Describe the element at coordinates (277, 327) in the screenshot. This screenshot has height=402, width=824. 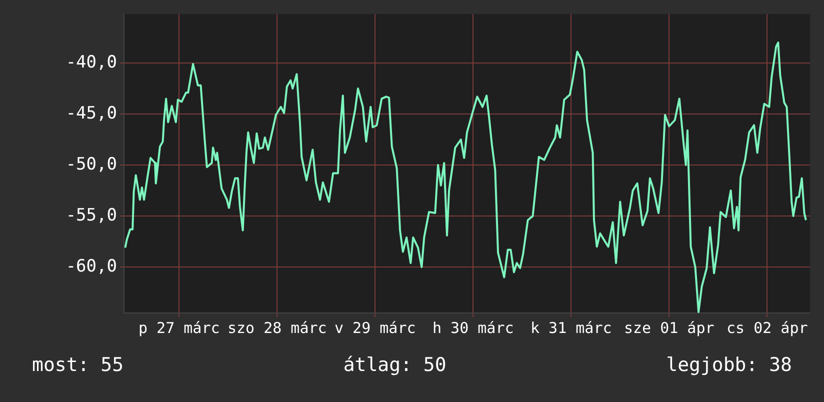
I see `x-tick-label: szo 28 márc` at that location.